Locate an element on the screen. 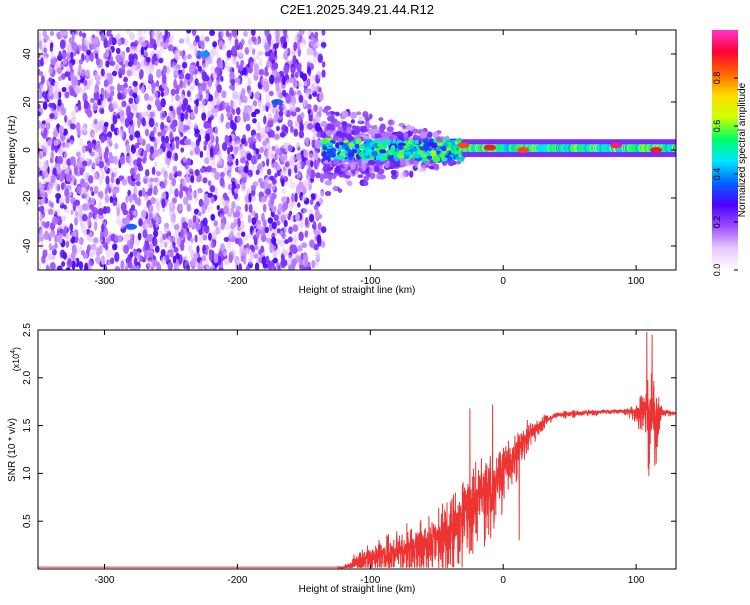 The image size is (750, 605). chart-title: C2E1.2025.349.21.44.R12 is located at coordinates (357, 9).